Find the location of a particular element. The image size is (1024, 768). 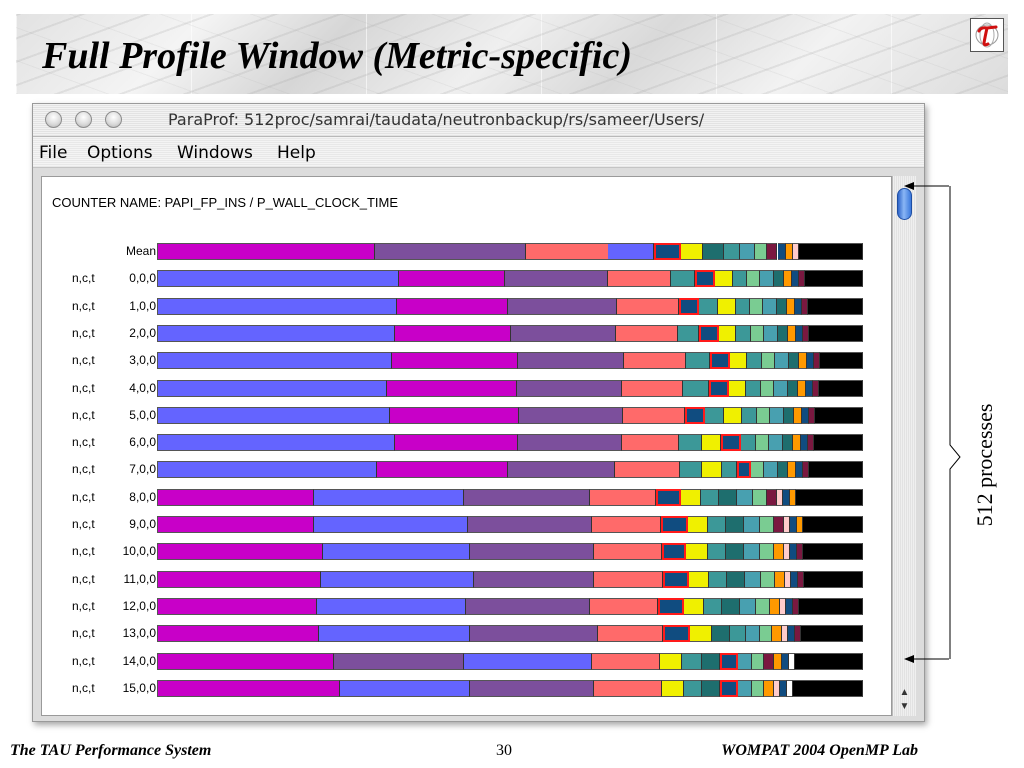

zoom-window-button is located at coordinates (113, 119).